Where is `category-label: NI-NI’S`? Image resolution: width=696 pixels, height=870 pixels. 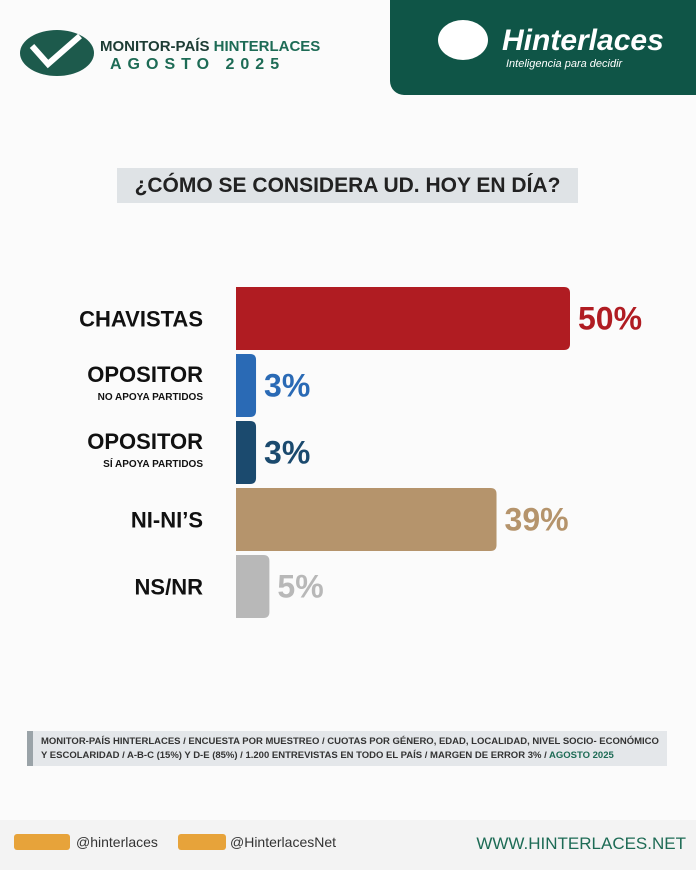 category-label: NI-NI’S is located at coordinates (167, 520).